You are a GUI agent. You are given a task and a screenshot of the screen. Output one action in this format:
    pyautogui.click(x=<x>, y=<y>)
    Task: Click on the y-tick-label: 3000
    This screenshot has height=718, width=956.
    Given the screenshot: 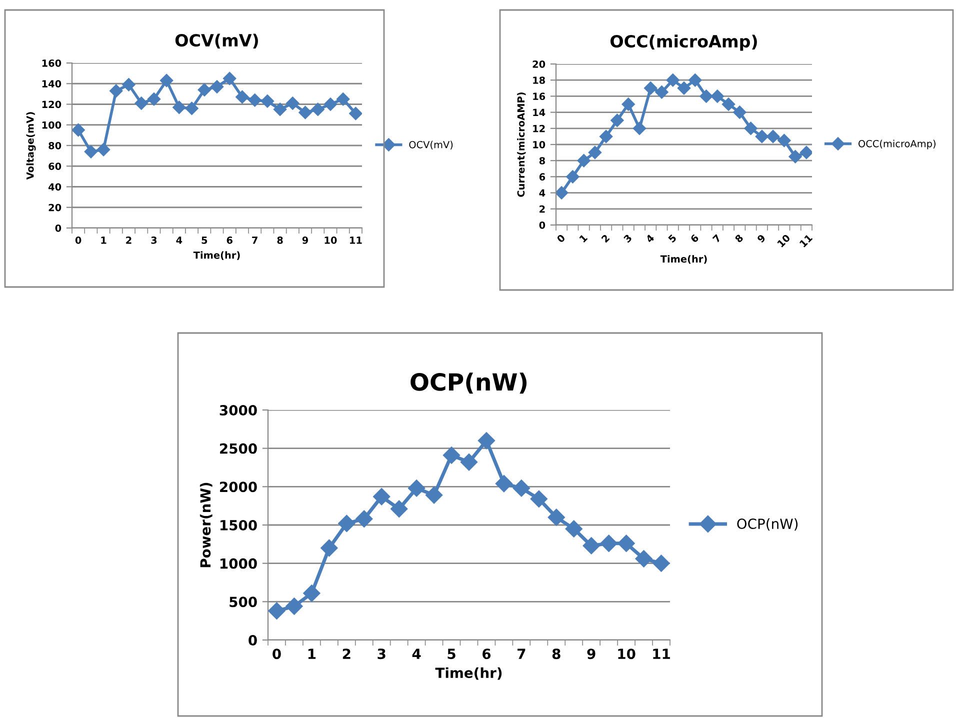 What is the action you would take?
    pyautogui.click(x=238, y=410)
    